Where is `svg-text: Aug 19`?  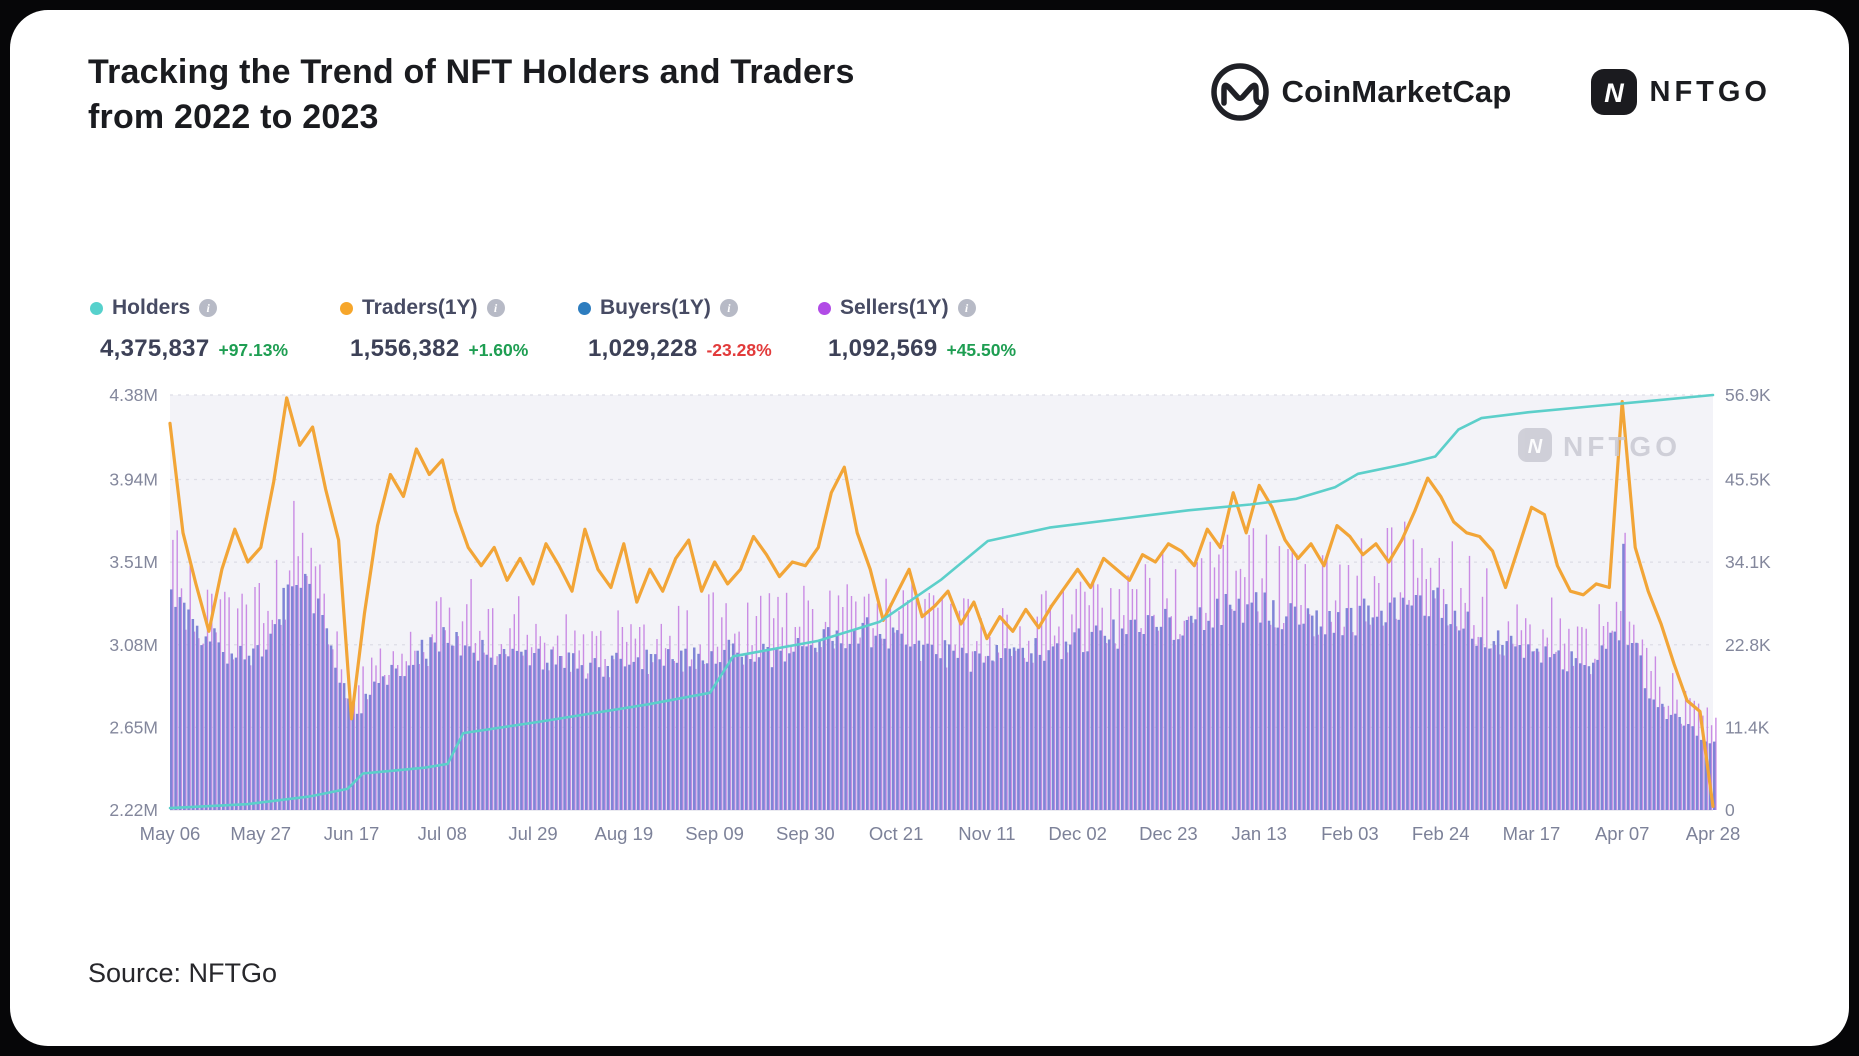
svg-text: Aug 19 is located at coordinates (624, 833).